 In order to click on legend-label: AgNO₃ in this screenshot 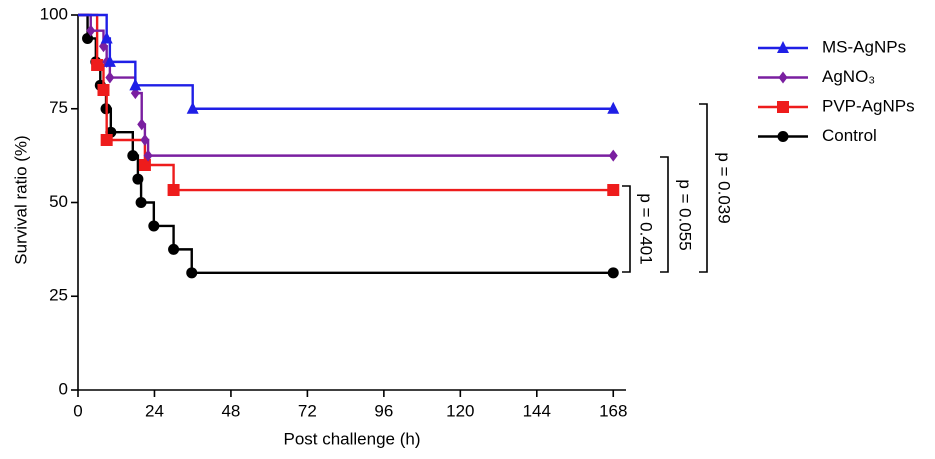, I will do `click(848, 76)`.